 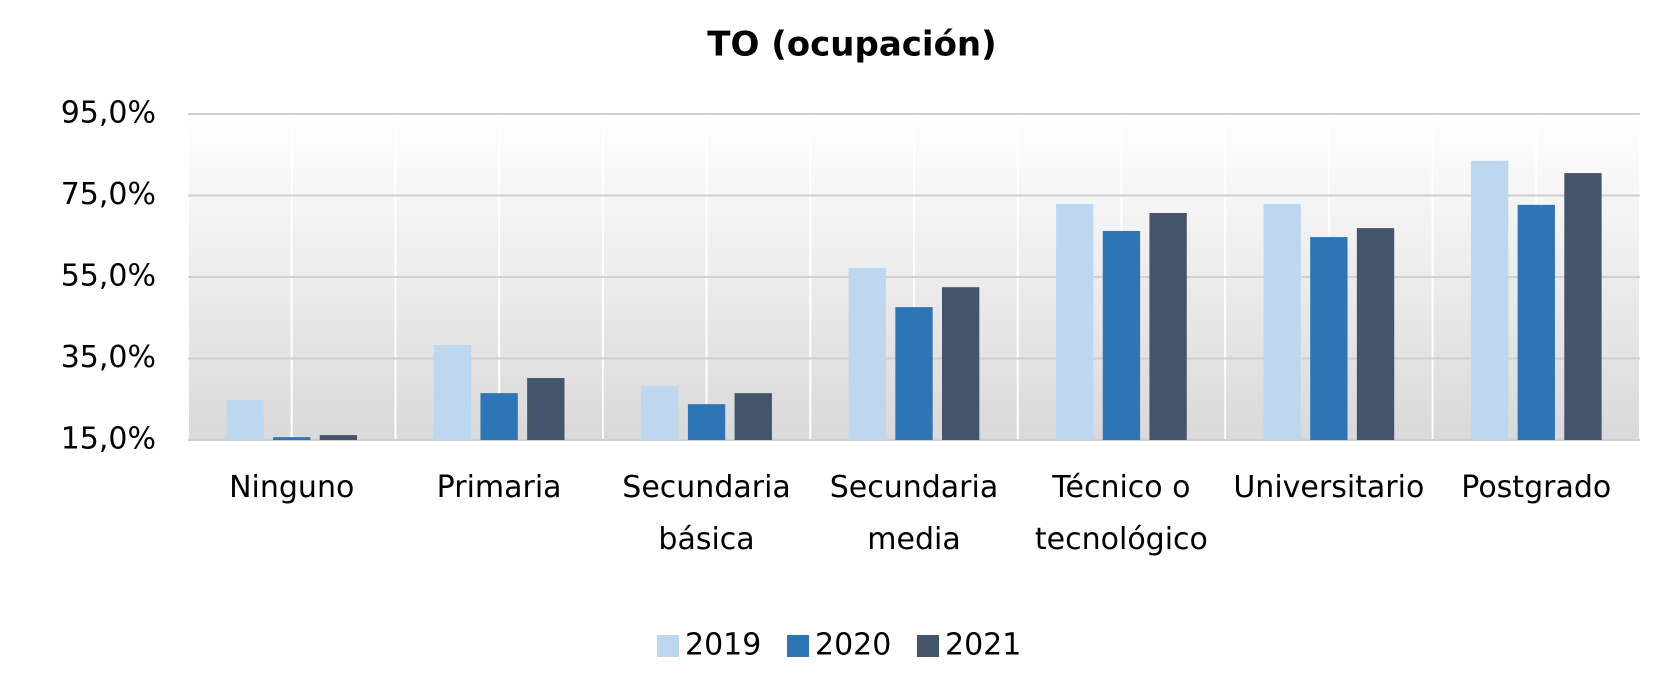 What do you see at coordinates (723, 645) in the screenshot?
I see `legend-label: 2019` at bounding box center [723, 645].